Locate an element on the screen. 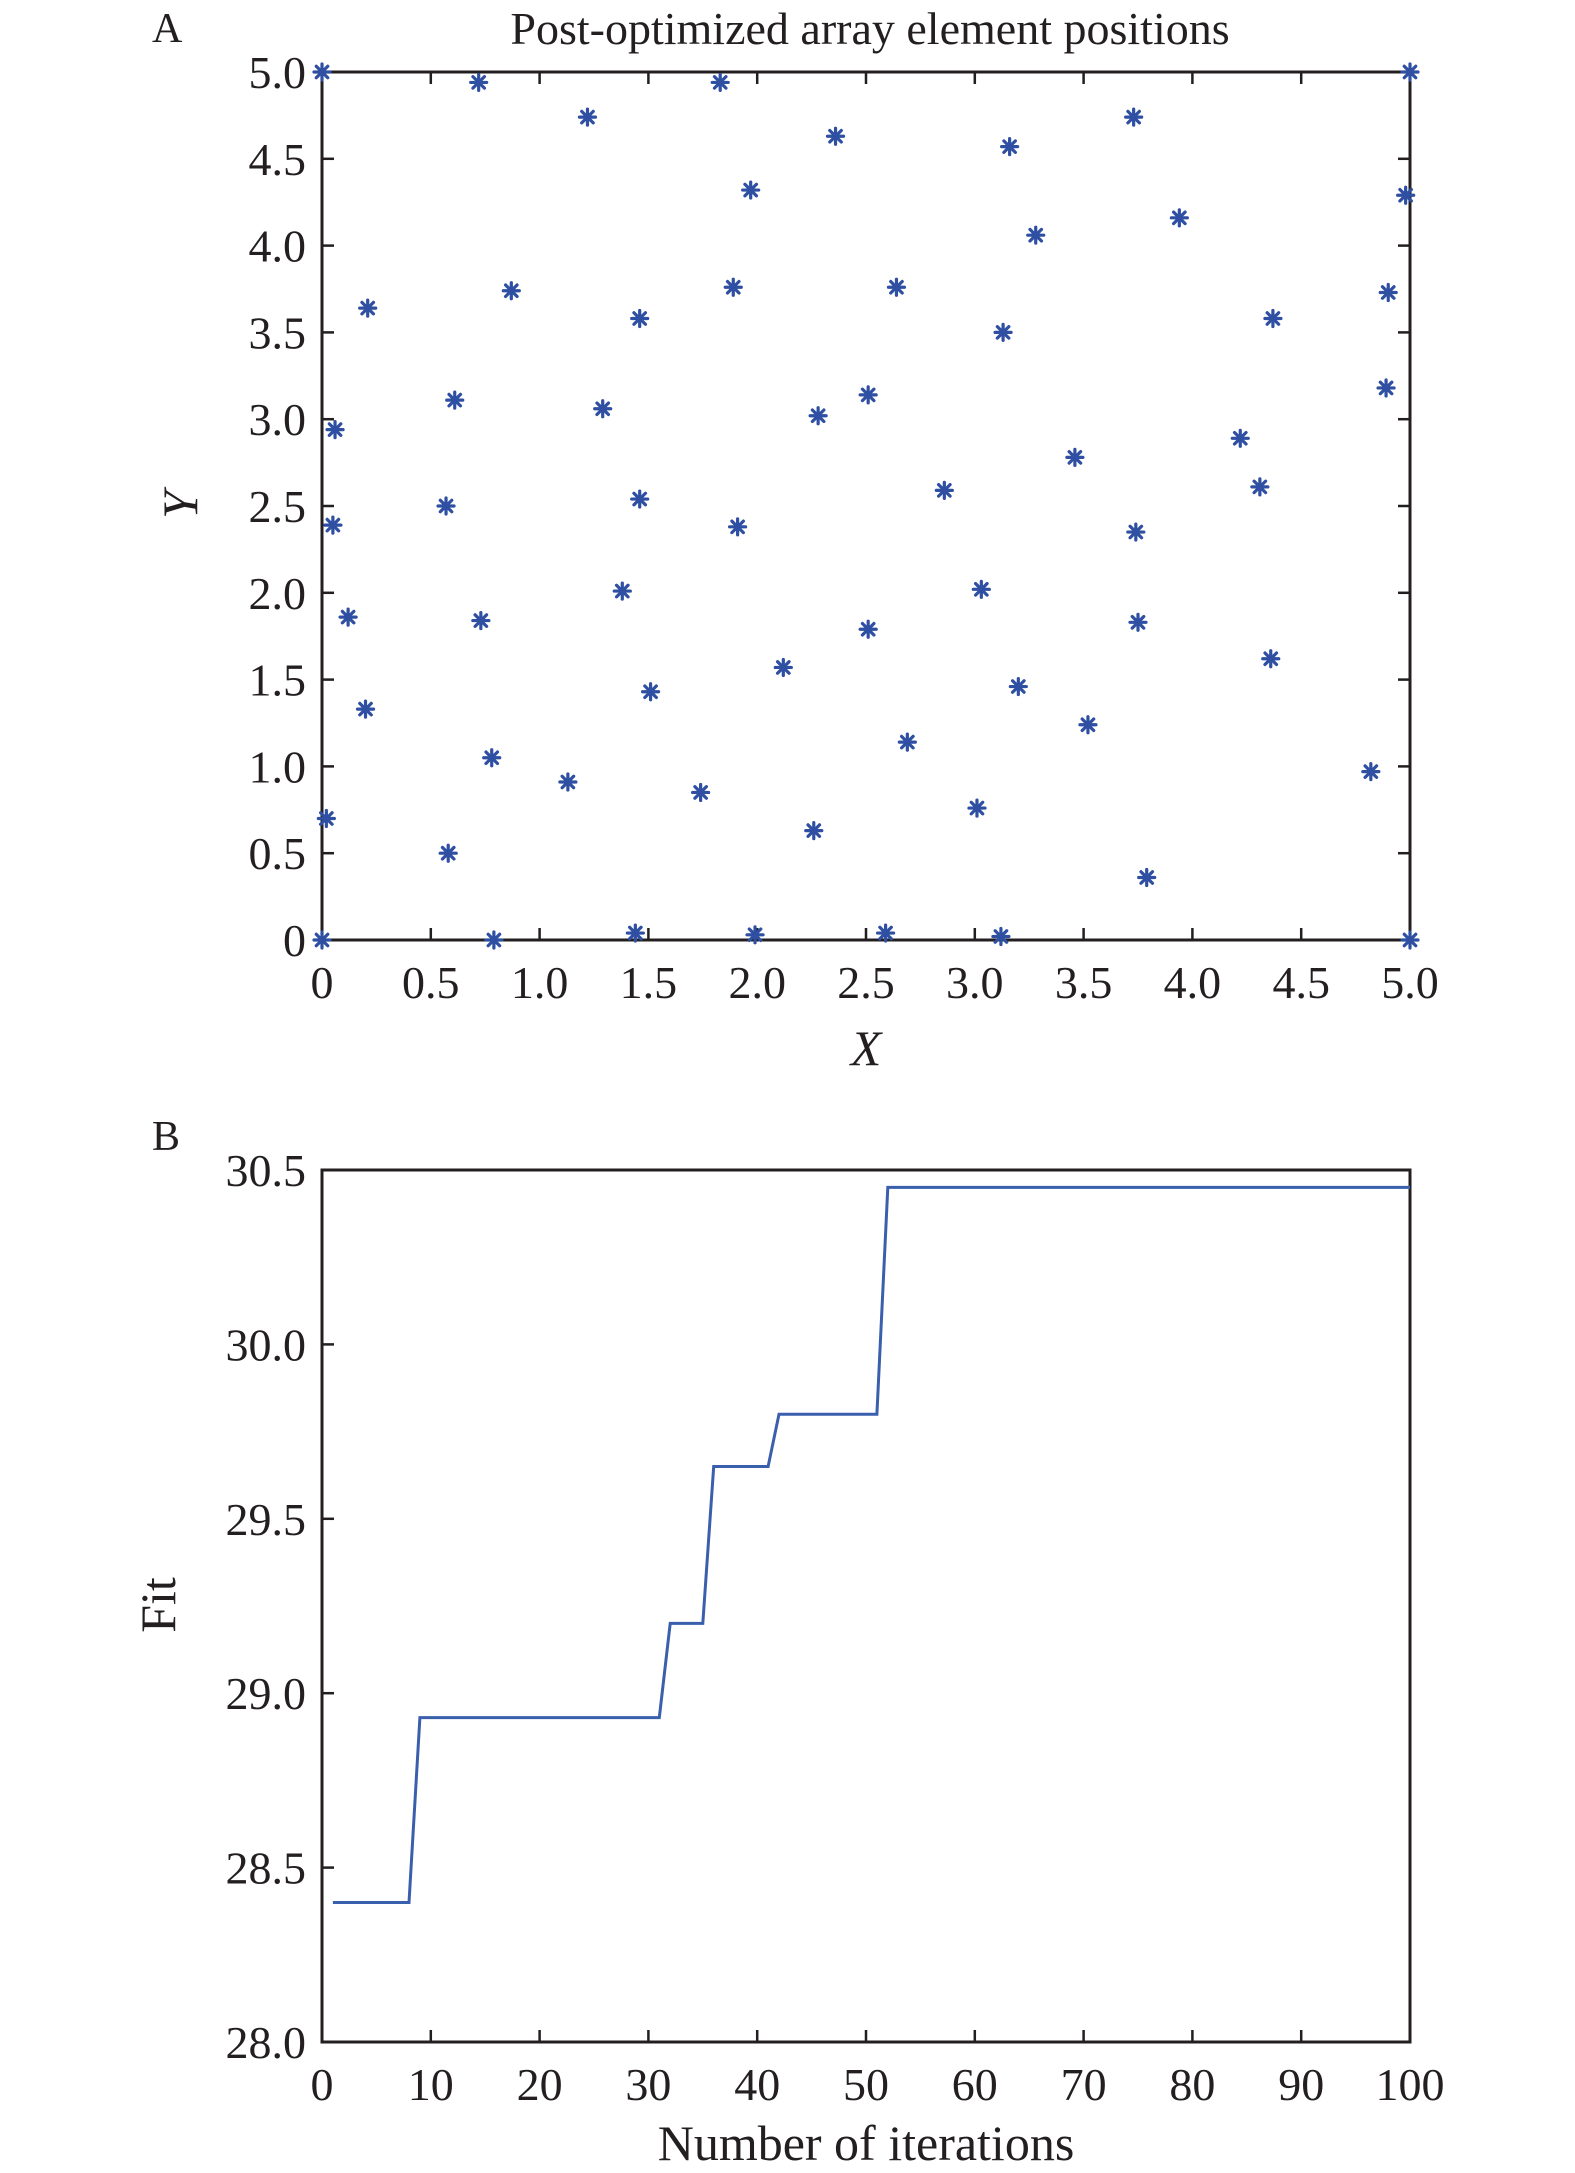 This screenshot has height=2173, width=1575. scatter-x-tick-label: 4.5 is located at coordinates (1301, 982).